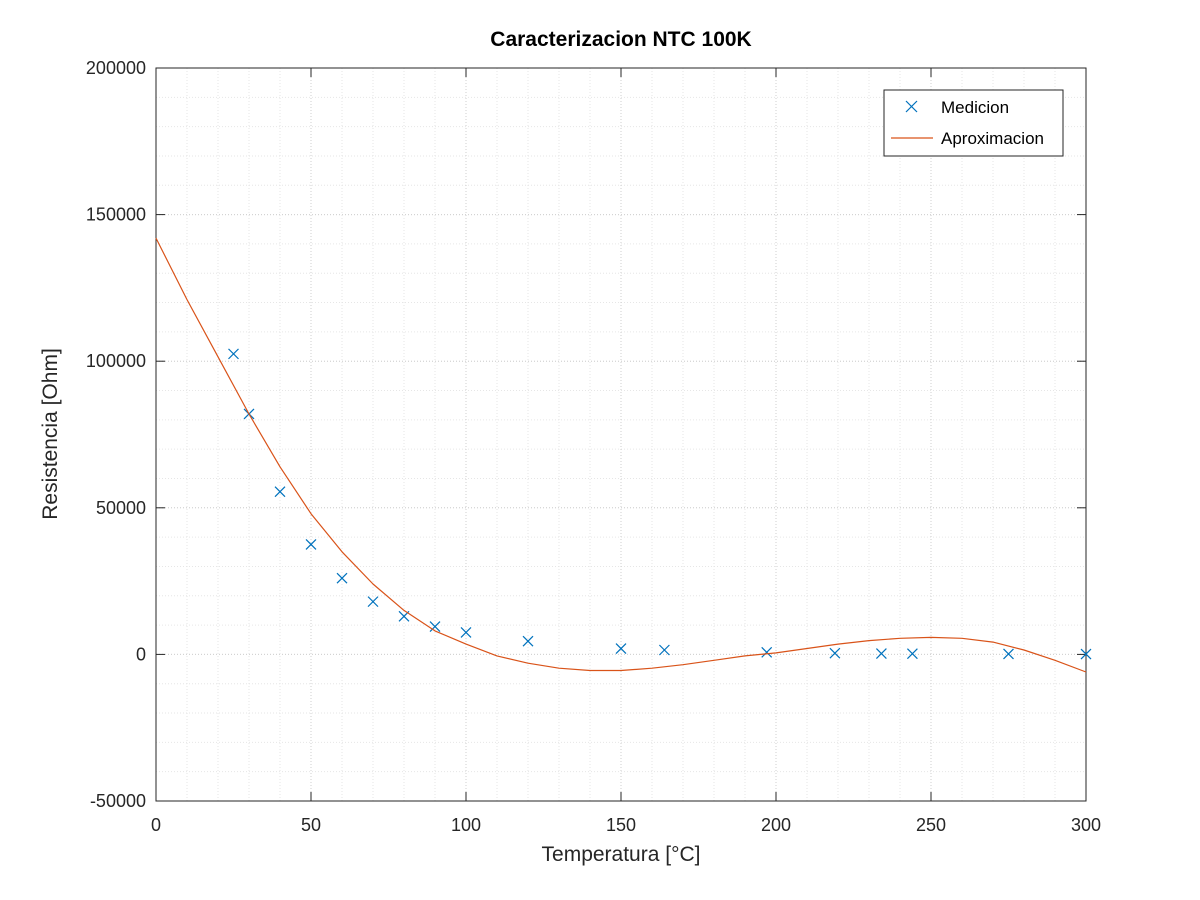 This screenshot has height=900, width=1200. What do you see at coordinates (776, 825) in the screenshot?
I see `x-tick-label: 200` at bounding box center [776, 825].